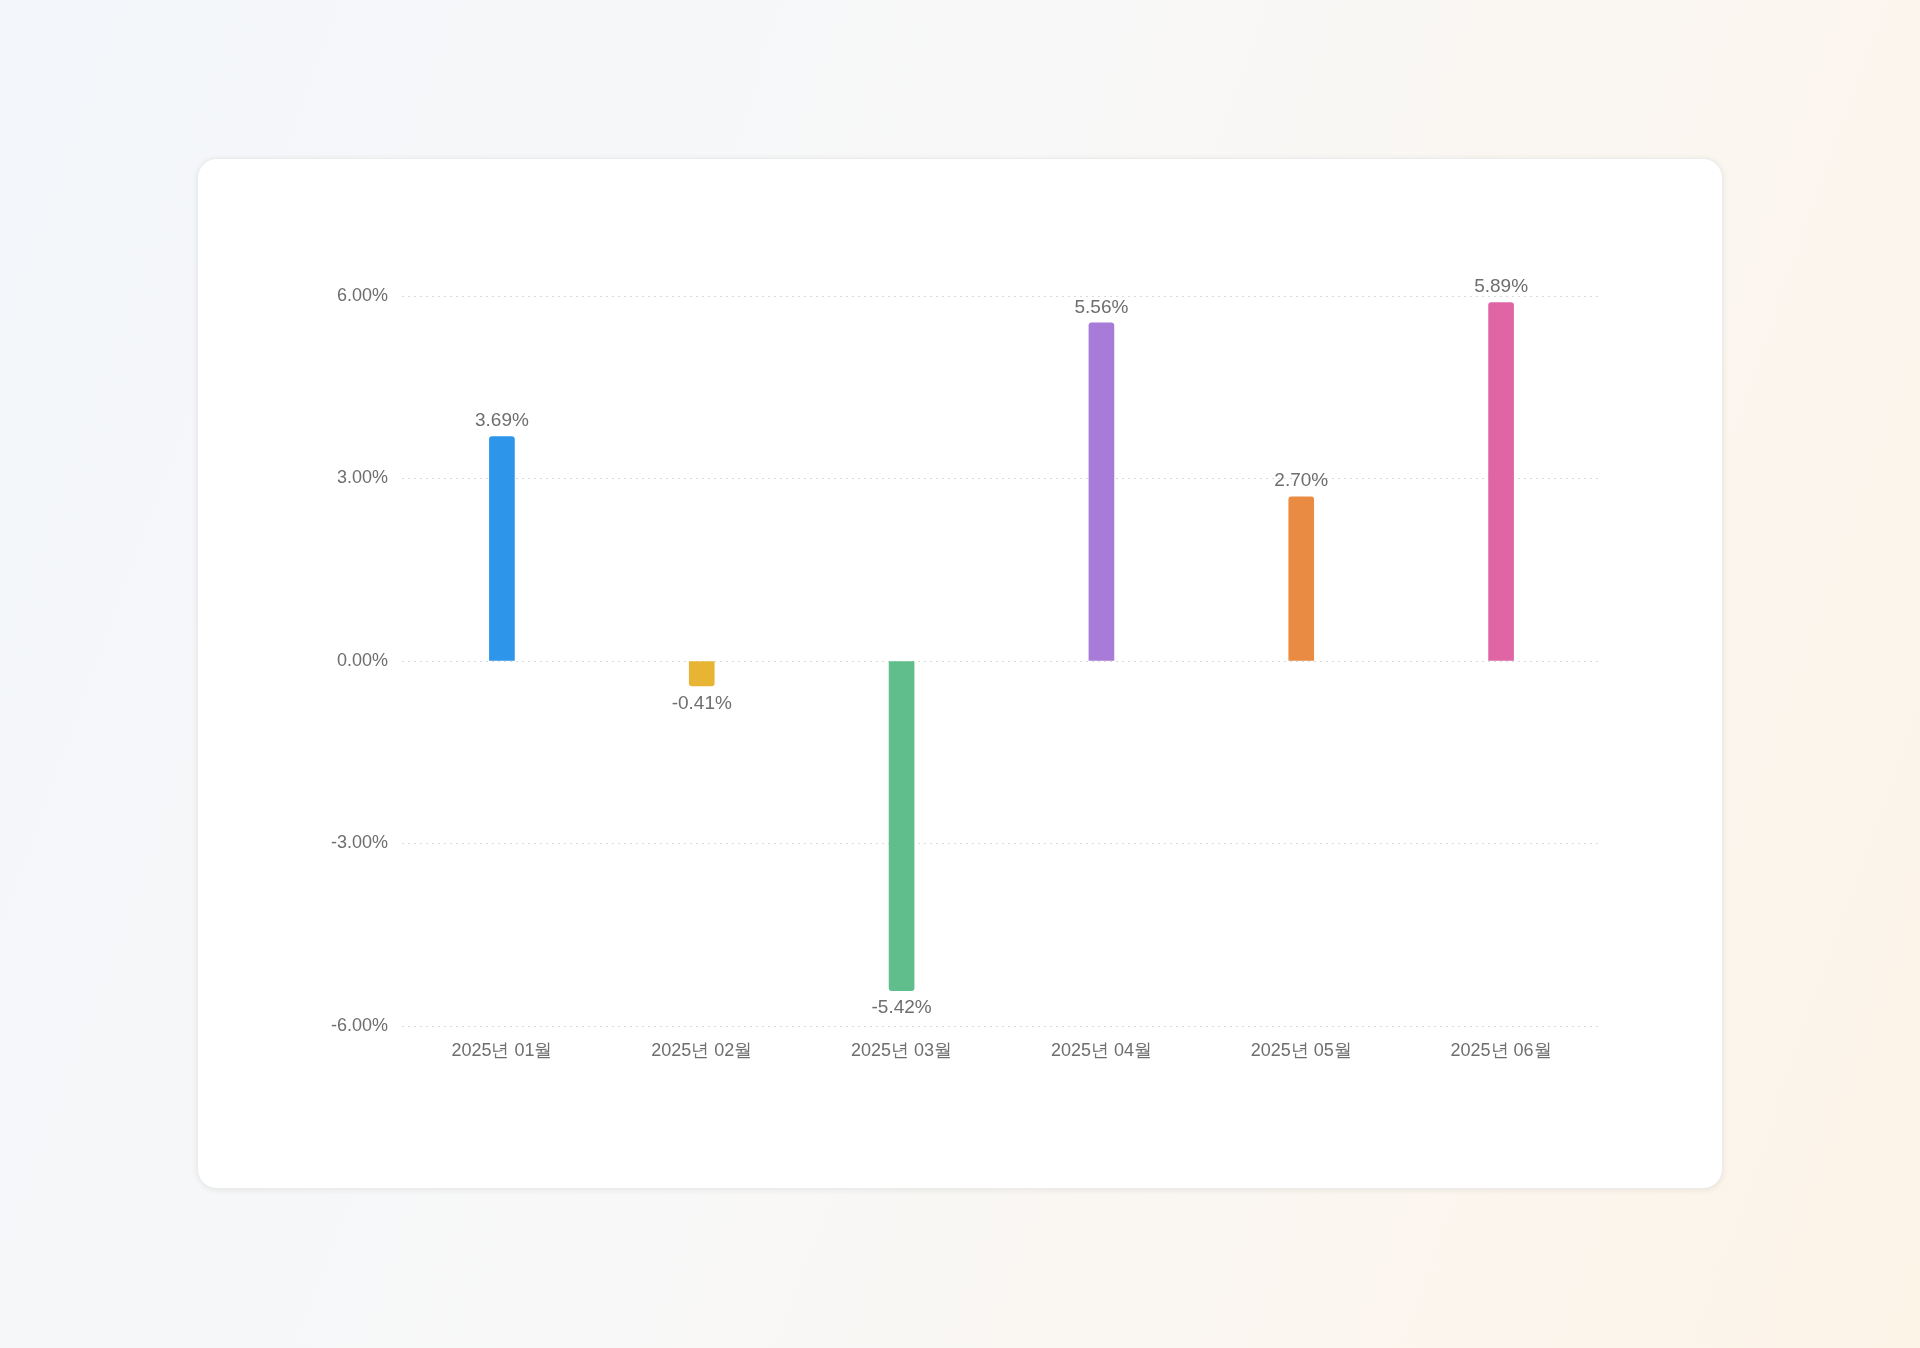 Image resolution: width=1920 pixels, height=1348 pixels. I want to click on y-tick-label: -6.00%, so click(359, 1024).